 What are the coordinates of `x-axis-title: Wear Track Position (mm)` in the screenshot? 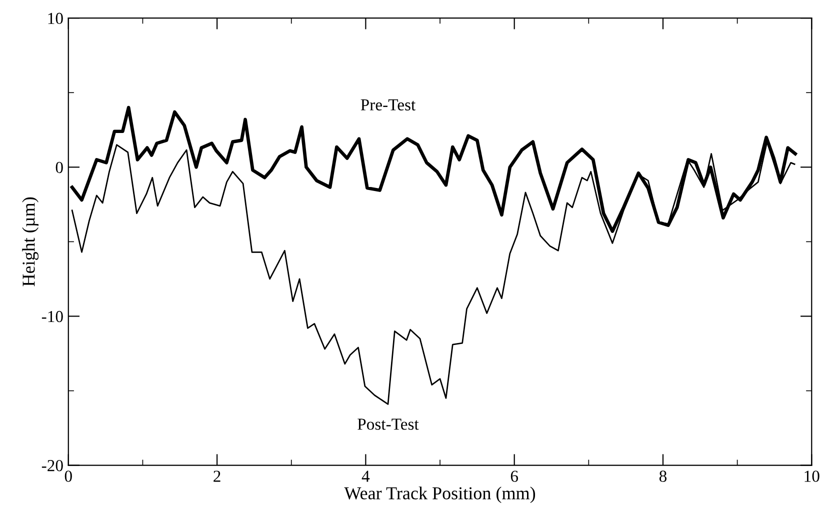 It's located at (440, 495).